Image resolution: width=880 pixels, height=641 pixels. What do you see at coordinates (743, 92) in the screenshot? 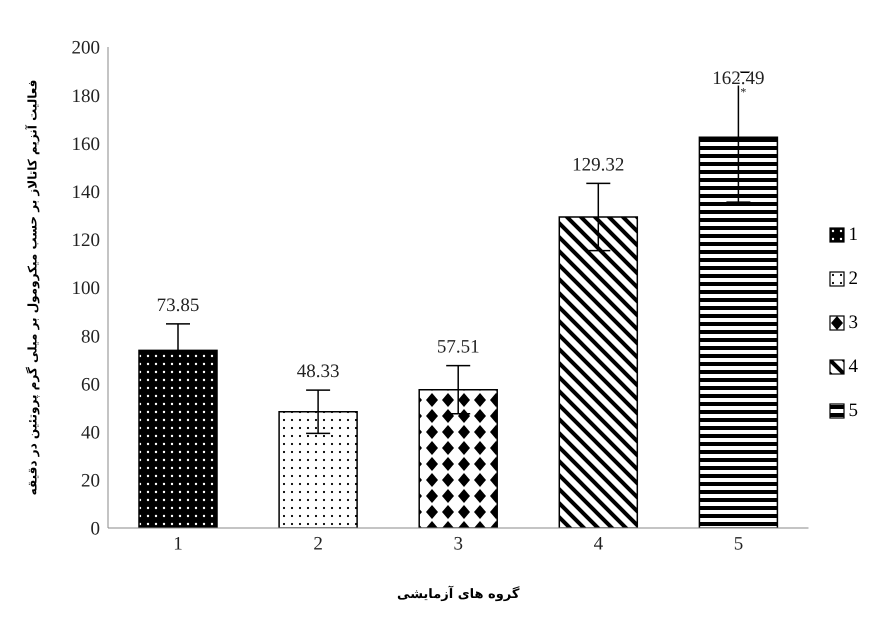
I see `annotation: *` at bounding box center [743, 92].